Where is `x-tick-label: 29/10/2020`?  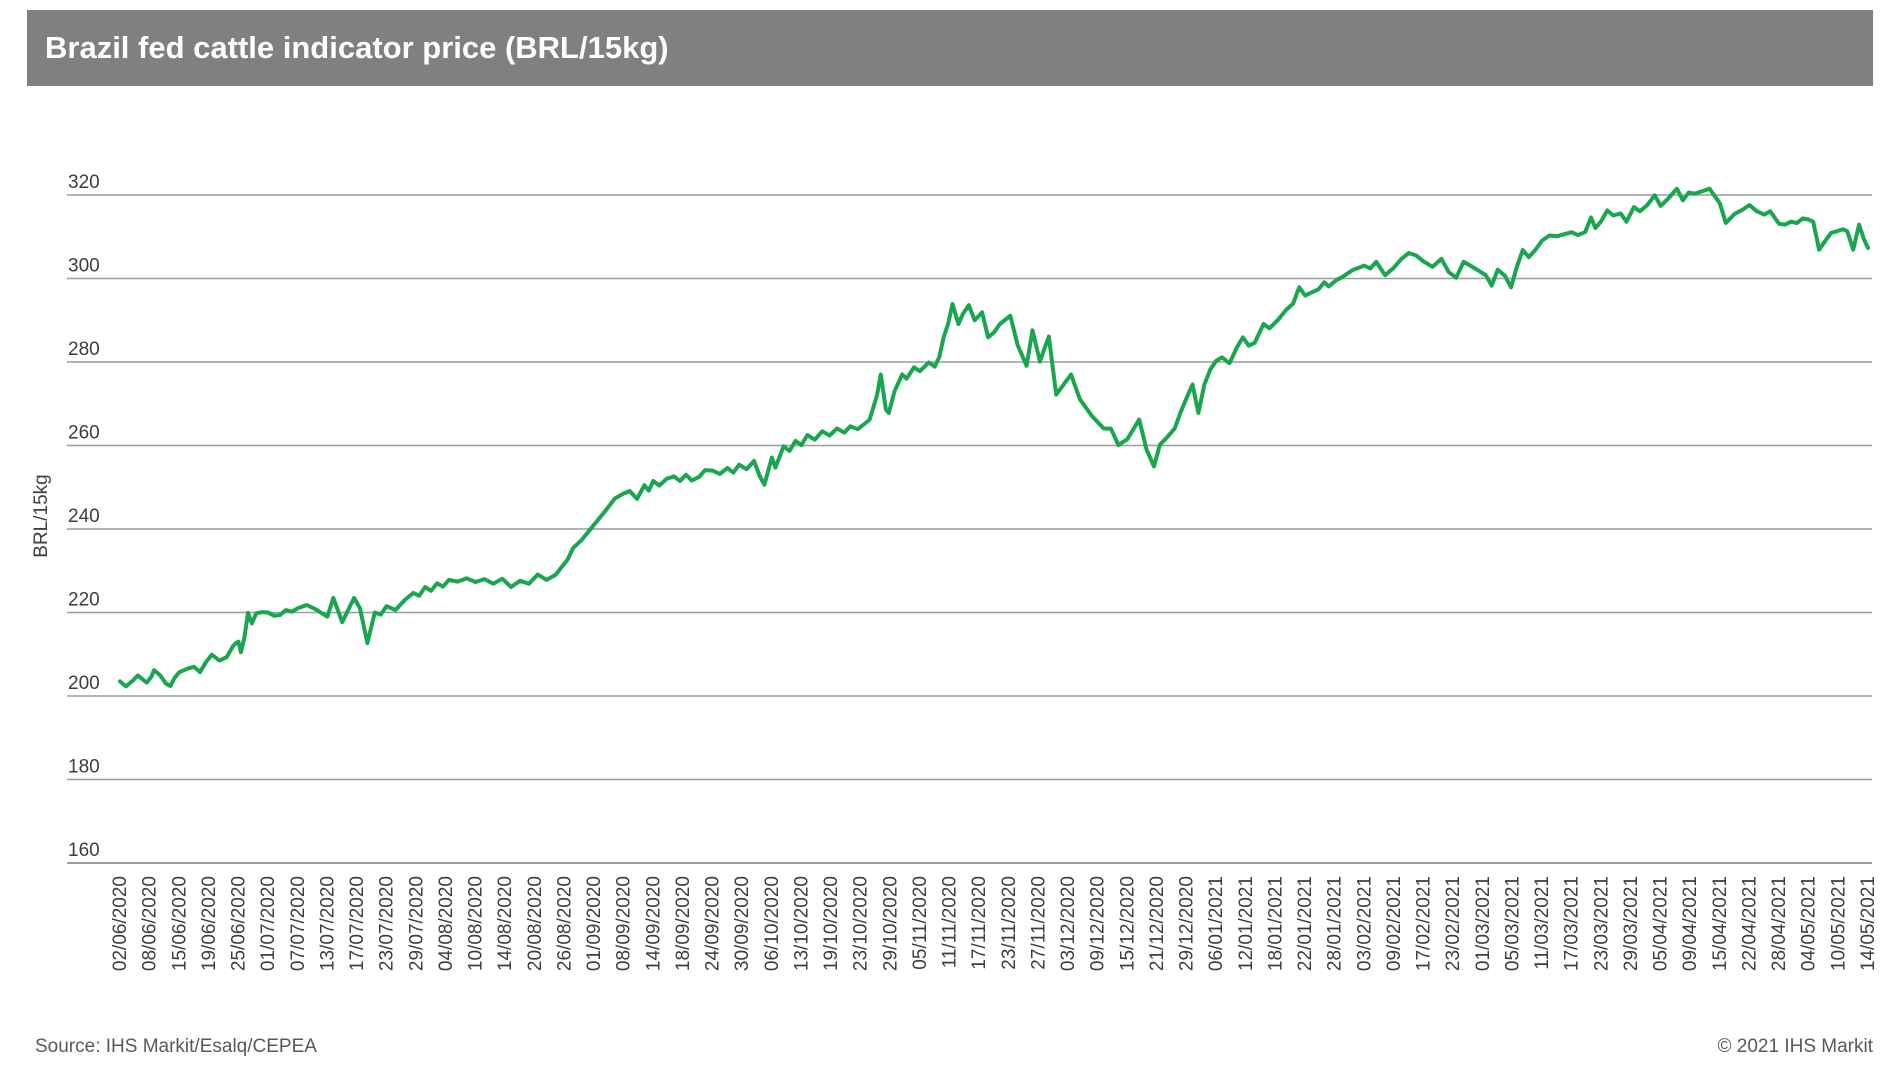 x-tick-label: 29/10/2020 is located at coordinates (890, 923).